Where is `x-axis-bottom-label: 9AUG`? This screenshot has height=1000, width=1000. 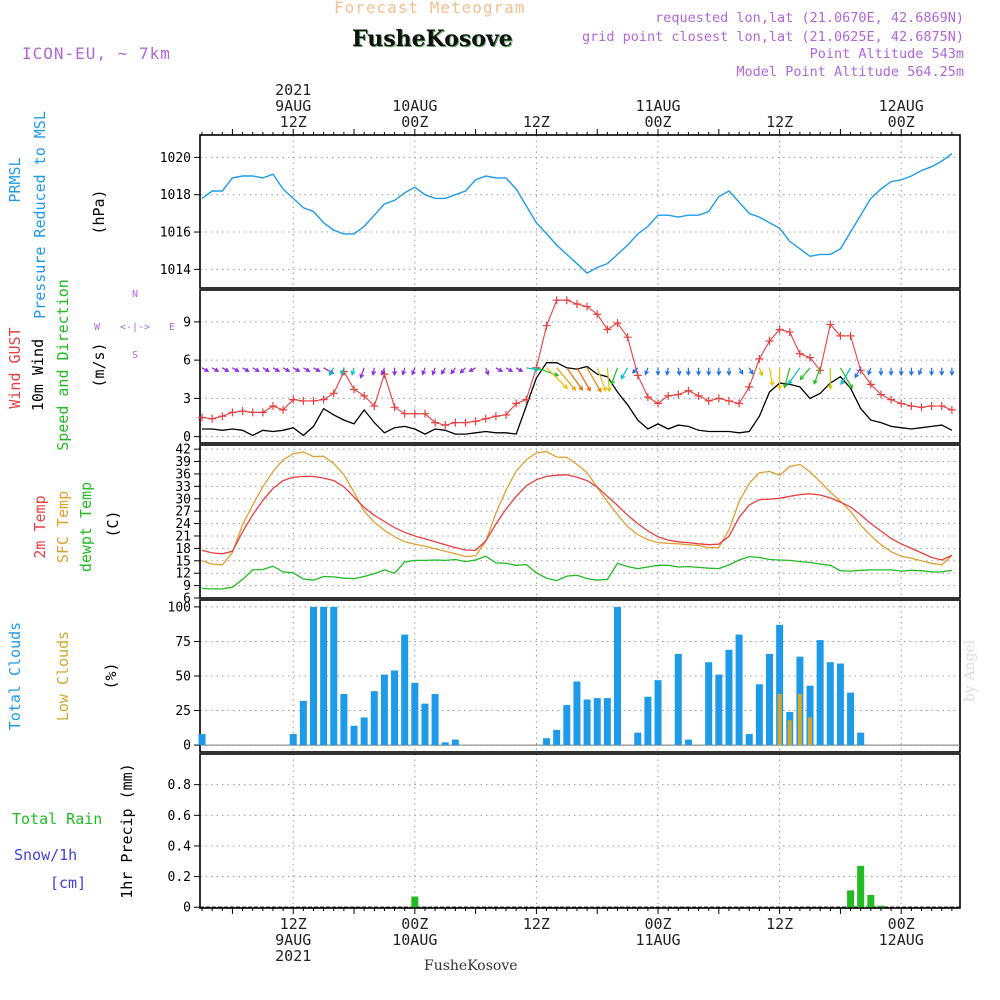
x-axis-bottom-label: 9AUG is located at coordinates (293, 940).